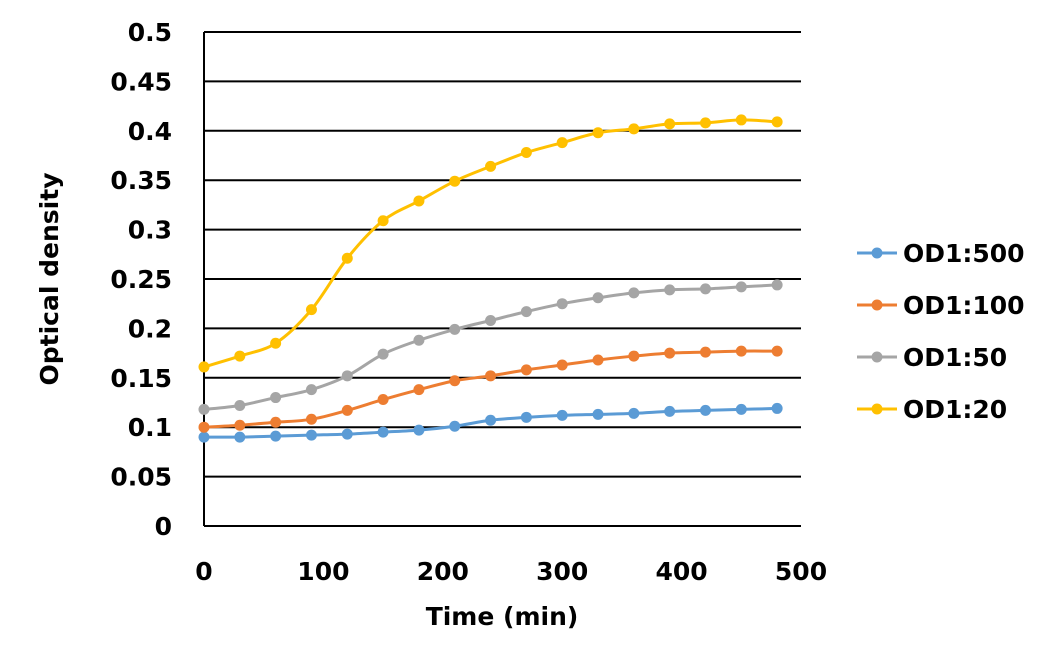 The height and width of the screenshot is (666, 1044). Describe the element at coordinates (502, 616) in the screenshot. I see `x-axis-title: Time (min)` at that location.